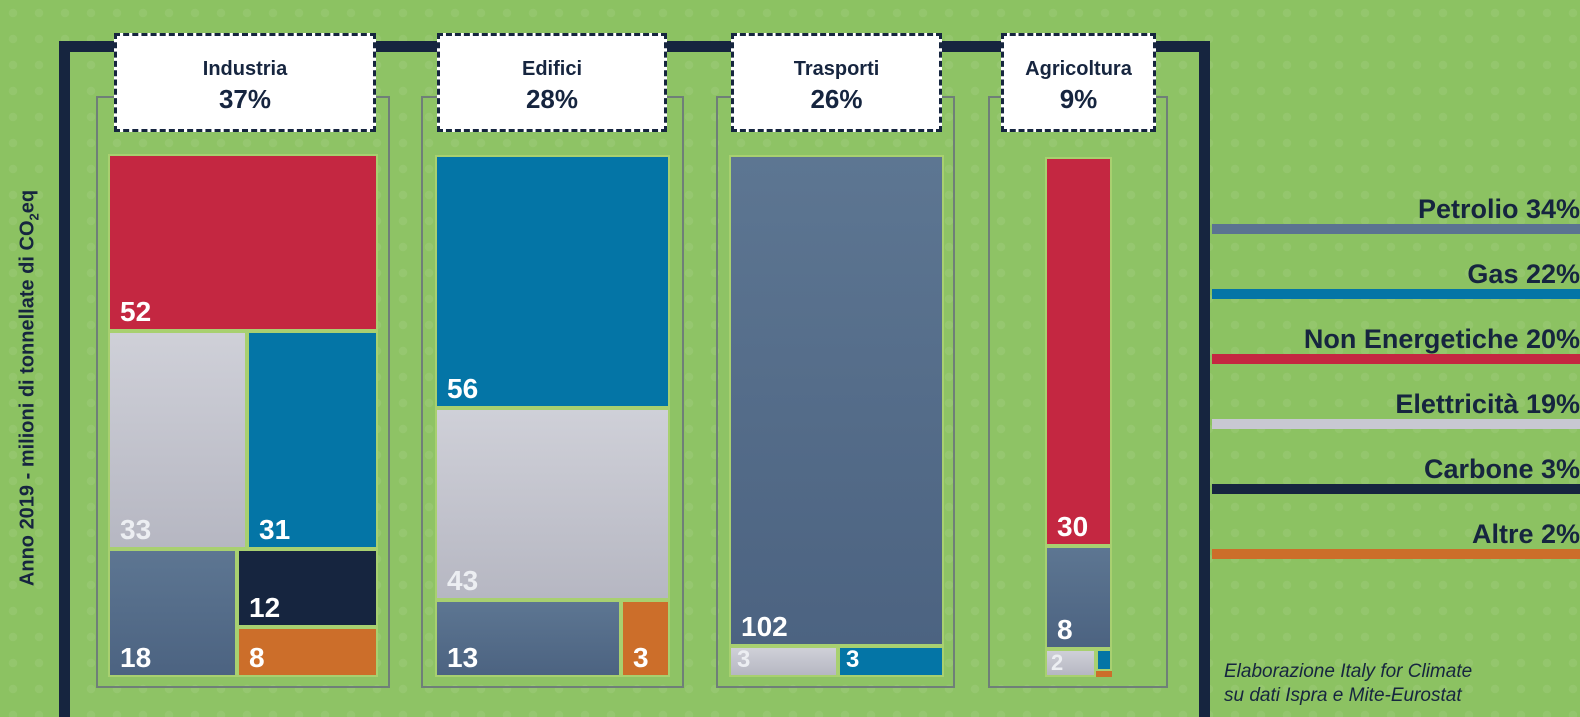 The image size is (1580, 717). What do you see at coordinates (1078, 99) in the screenshot?
I see `sector-share: 9%` at bounding box center [1078, 99].